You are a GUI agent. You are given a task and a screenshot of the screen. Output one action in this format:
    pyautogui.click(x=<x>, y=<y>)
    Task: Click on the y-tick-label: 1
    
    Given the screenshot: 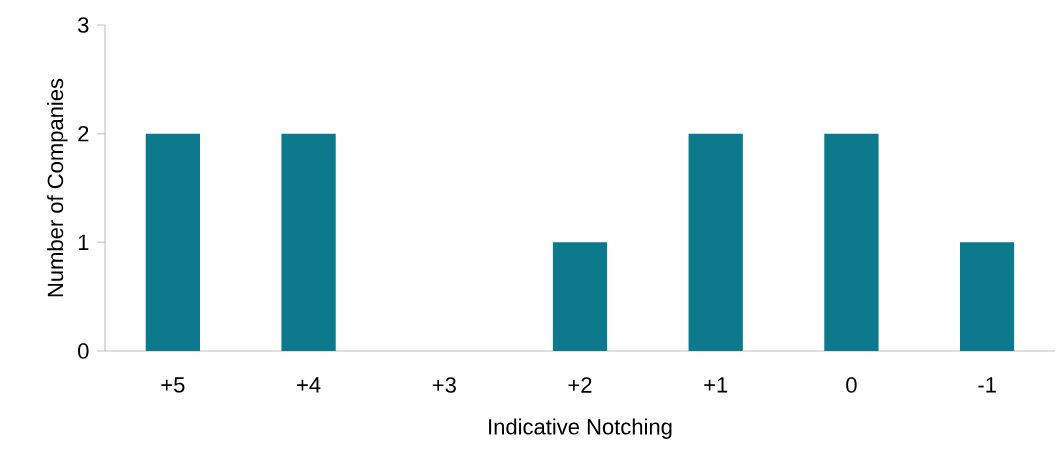 What is the action you would take?
    pyautogui.click(x=83, y=242)
    